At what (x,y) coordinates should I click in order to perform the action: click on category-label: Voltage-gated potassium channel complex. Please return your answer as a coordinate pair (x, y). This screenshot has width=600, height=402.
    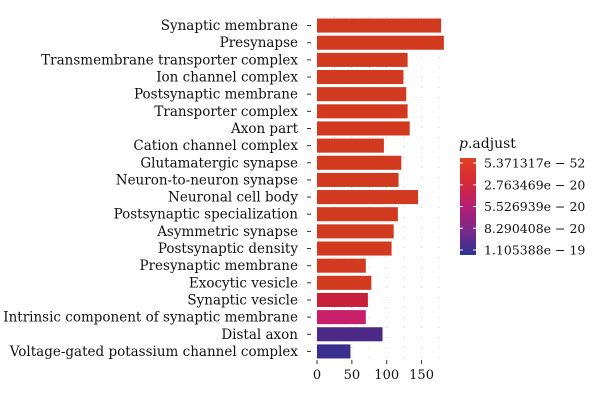
    Looking at the image, I should click on (154, 352).